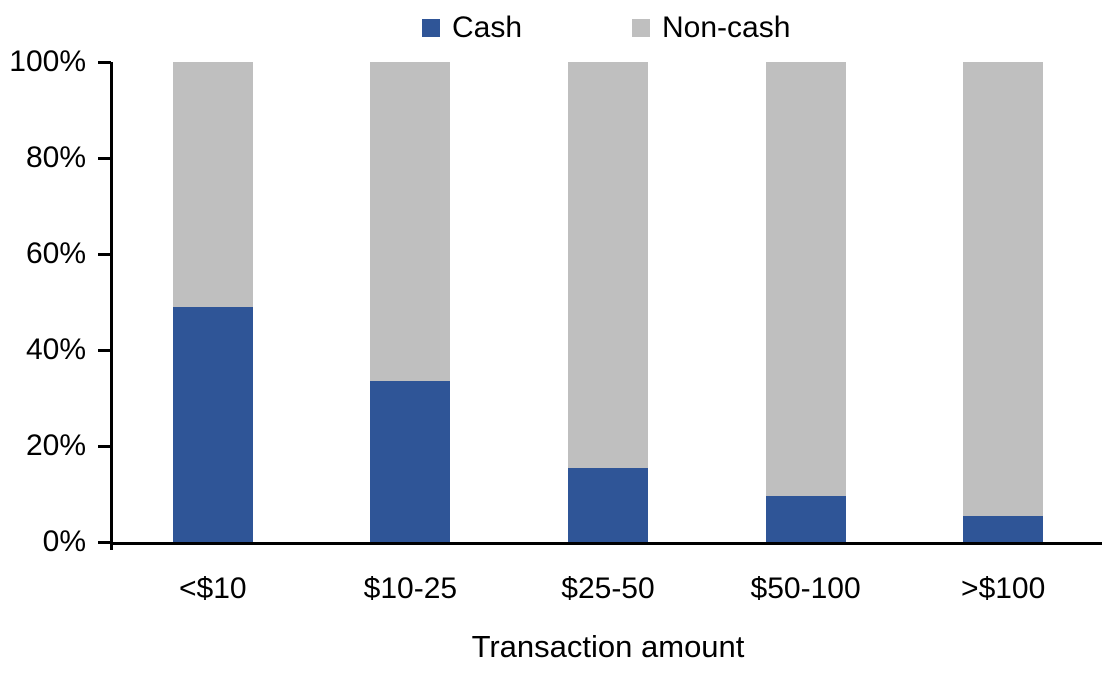  I want to click on legend-swatch-non-cash-icon, so click(641, 28).